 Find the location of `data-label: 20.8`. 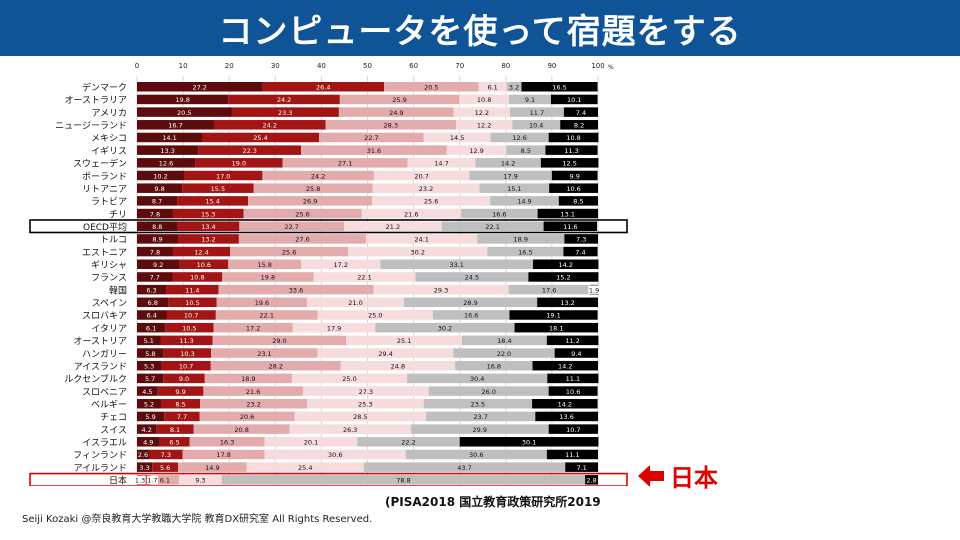

data-label: 20.8 is located at coordinates (241, 430).